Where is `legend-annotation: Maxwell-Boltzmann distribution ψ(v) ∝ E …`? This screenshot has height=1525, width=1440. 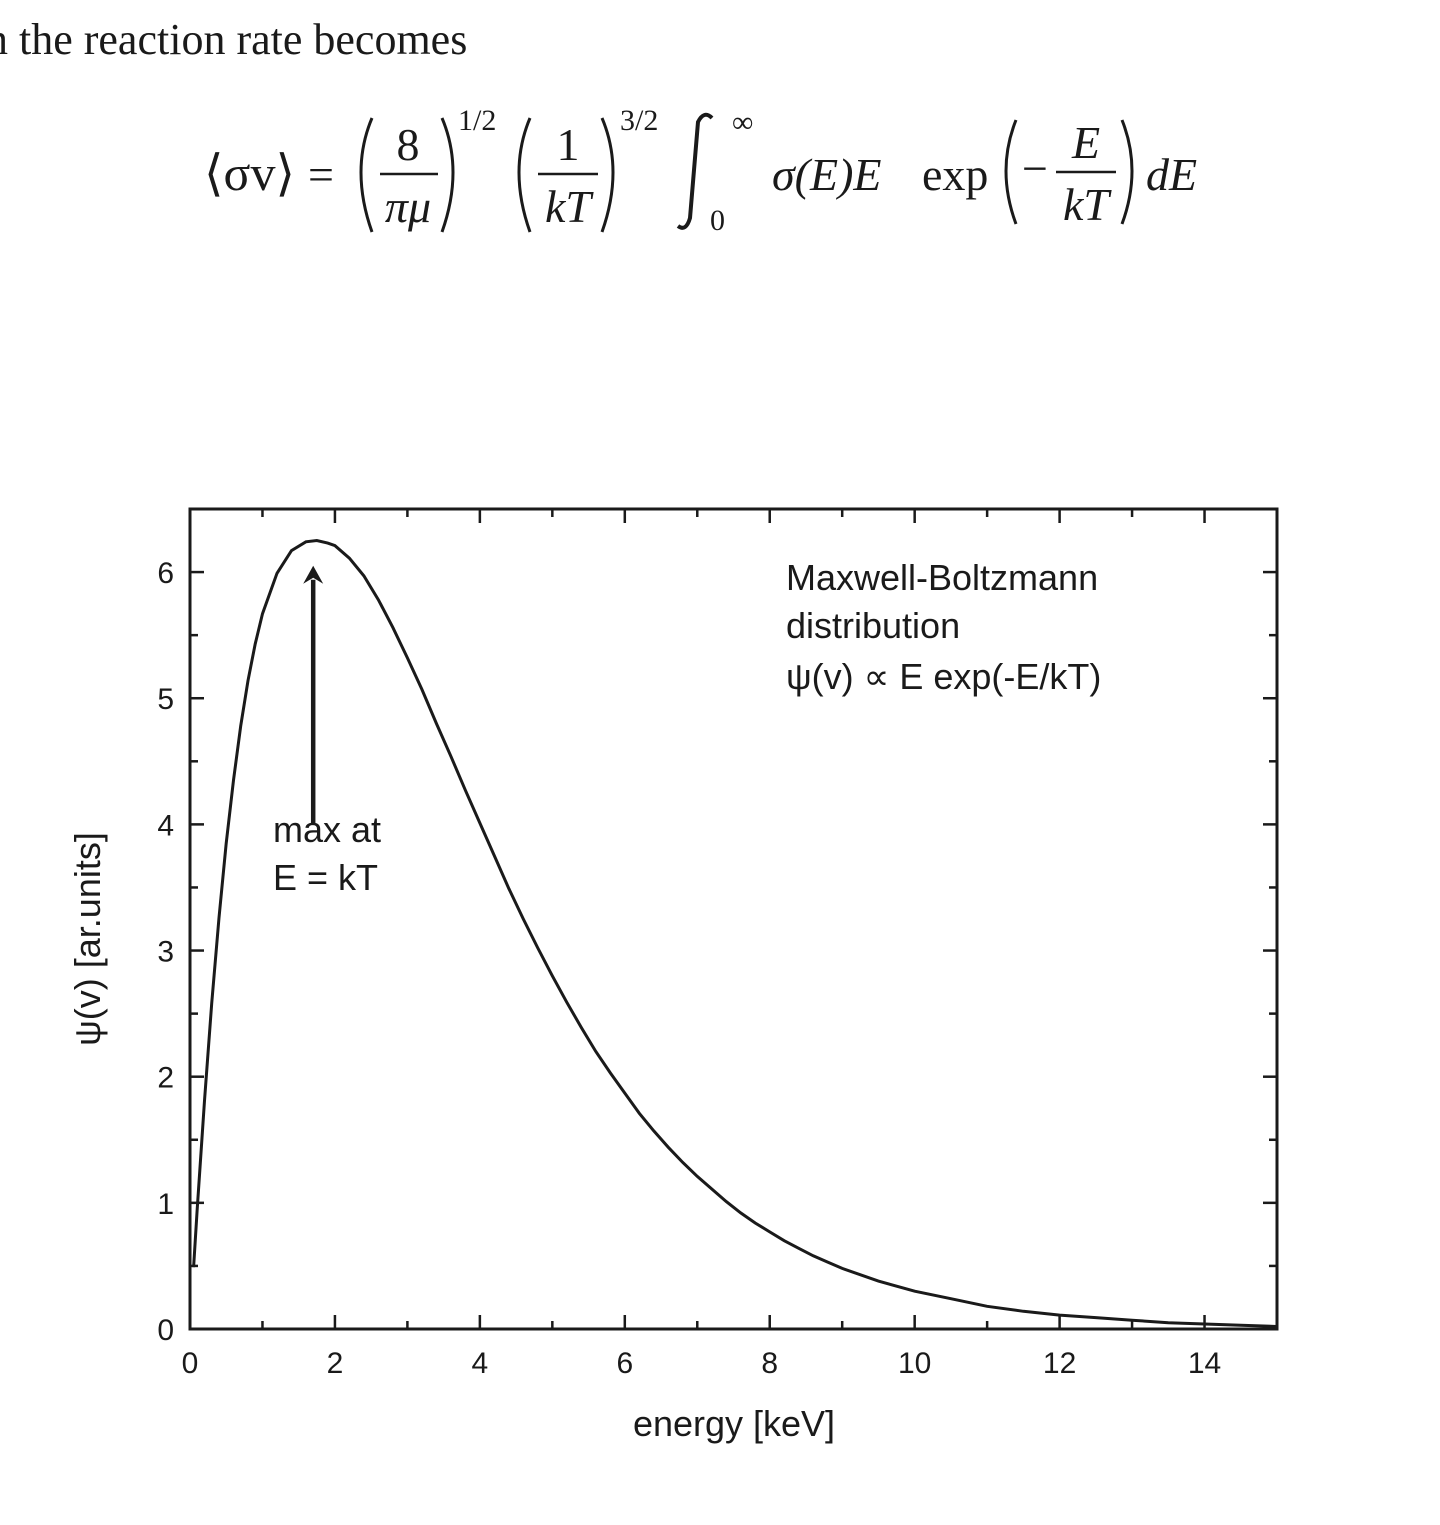 legend-annotation: Maxwell-Boltzmann distribution ψ(v) ∝ E … is located at coordinates (943, 627).